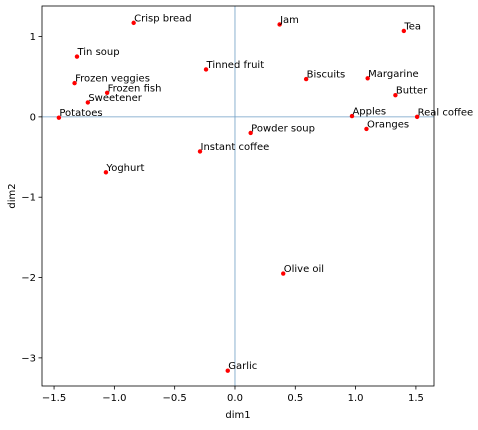 The width and height of the screenshot is (478, 430). What do you see at coordinates (283, 128) in the screenshot?
I see `point-label: Powder soup` at bounding box center [283, 128].